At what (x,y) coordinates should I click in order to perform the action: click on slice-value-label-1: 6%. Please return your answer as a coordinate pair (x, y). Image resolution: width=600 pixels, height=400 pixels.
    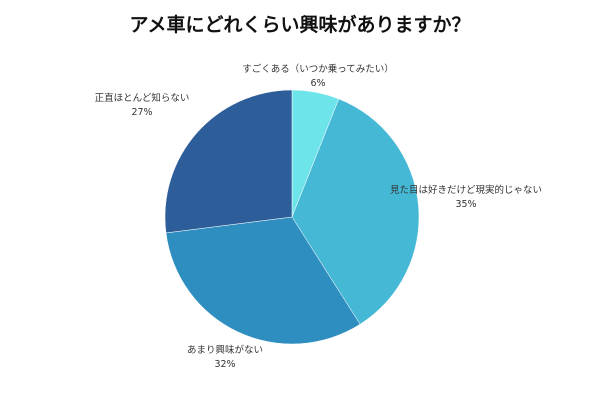
    Looking at the image, I should click on (317, 83).